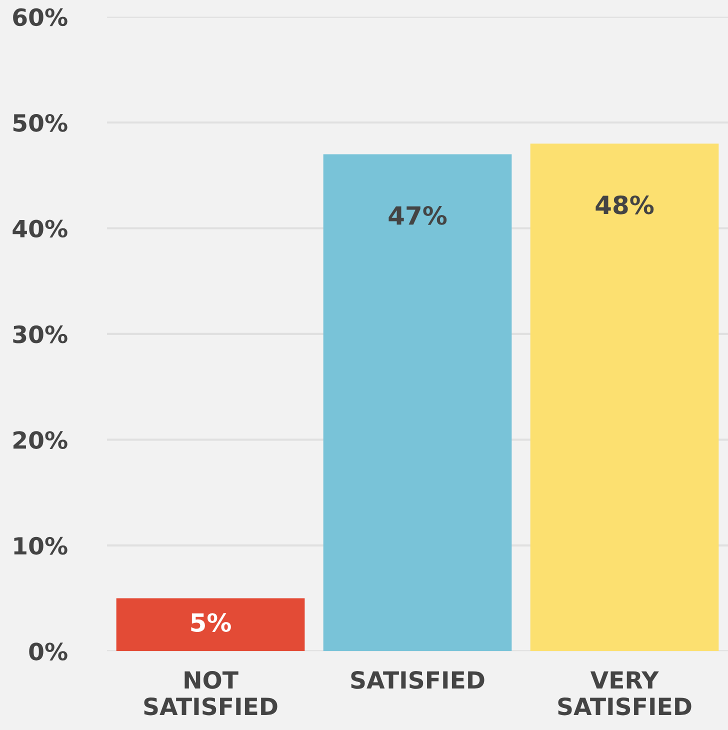 This screenshot has width=728, height=730. I want to click on y-tick-label: 20%, so click(40, 440).